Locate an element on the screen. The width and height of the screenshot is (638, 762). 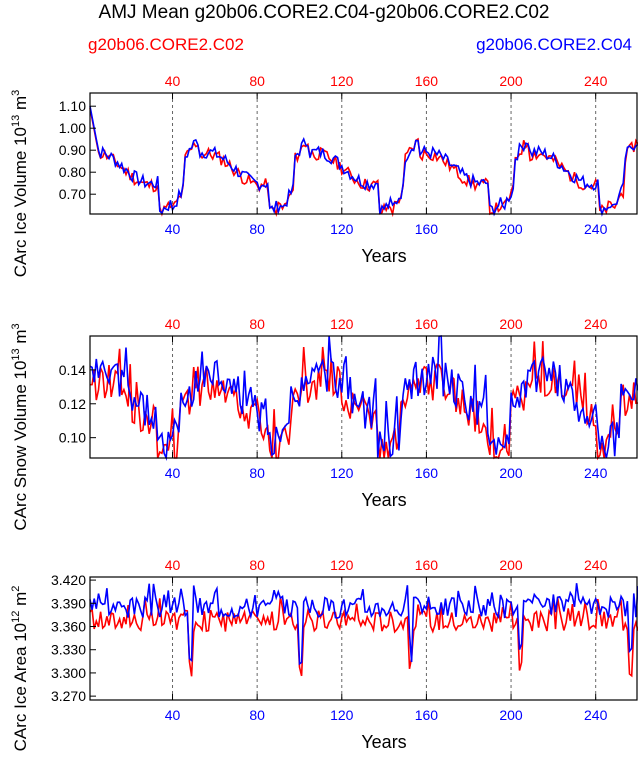
ice-area-x-tick-label-top: 240 is located at coordinates (596, 565).